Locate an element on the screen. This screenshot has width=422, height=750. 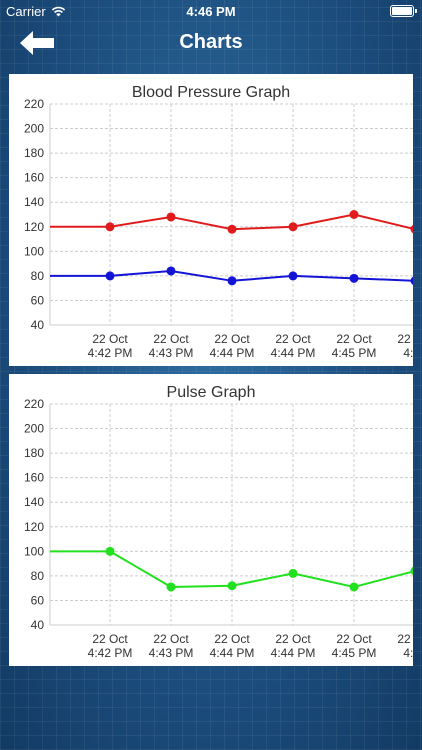
status-time: 4:46 PM is located at coordinates (211, 11).